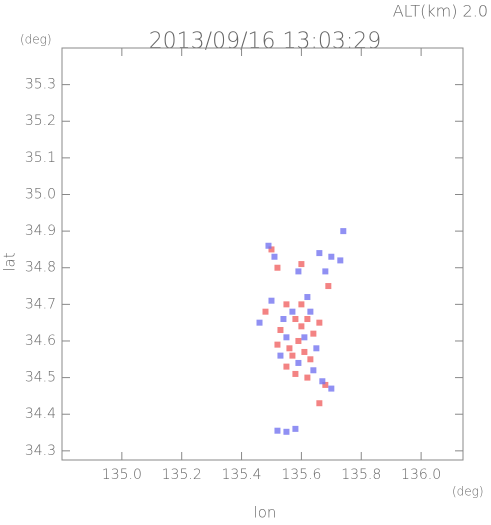  Describe the element at coordinates (122, 475) in the screenshot. I see `x-tick-label: 135.0` at that location.